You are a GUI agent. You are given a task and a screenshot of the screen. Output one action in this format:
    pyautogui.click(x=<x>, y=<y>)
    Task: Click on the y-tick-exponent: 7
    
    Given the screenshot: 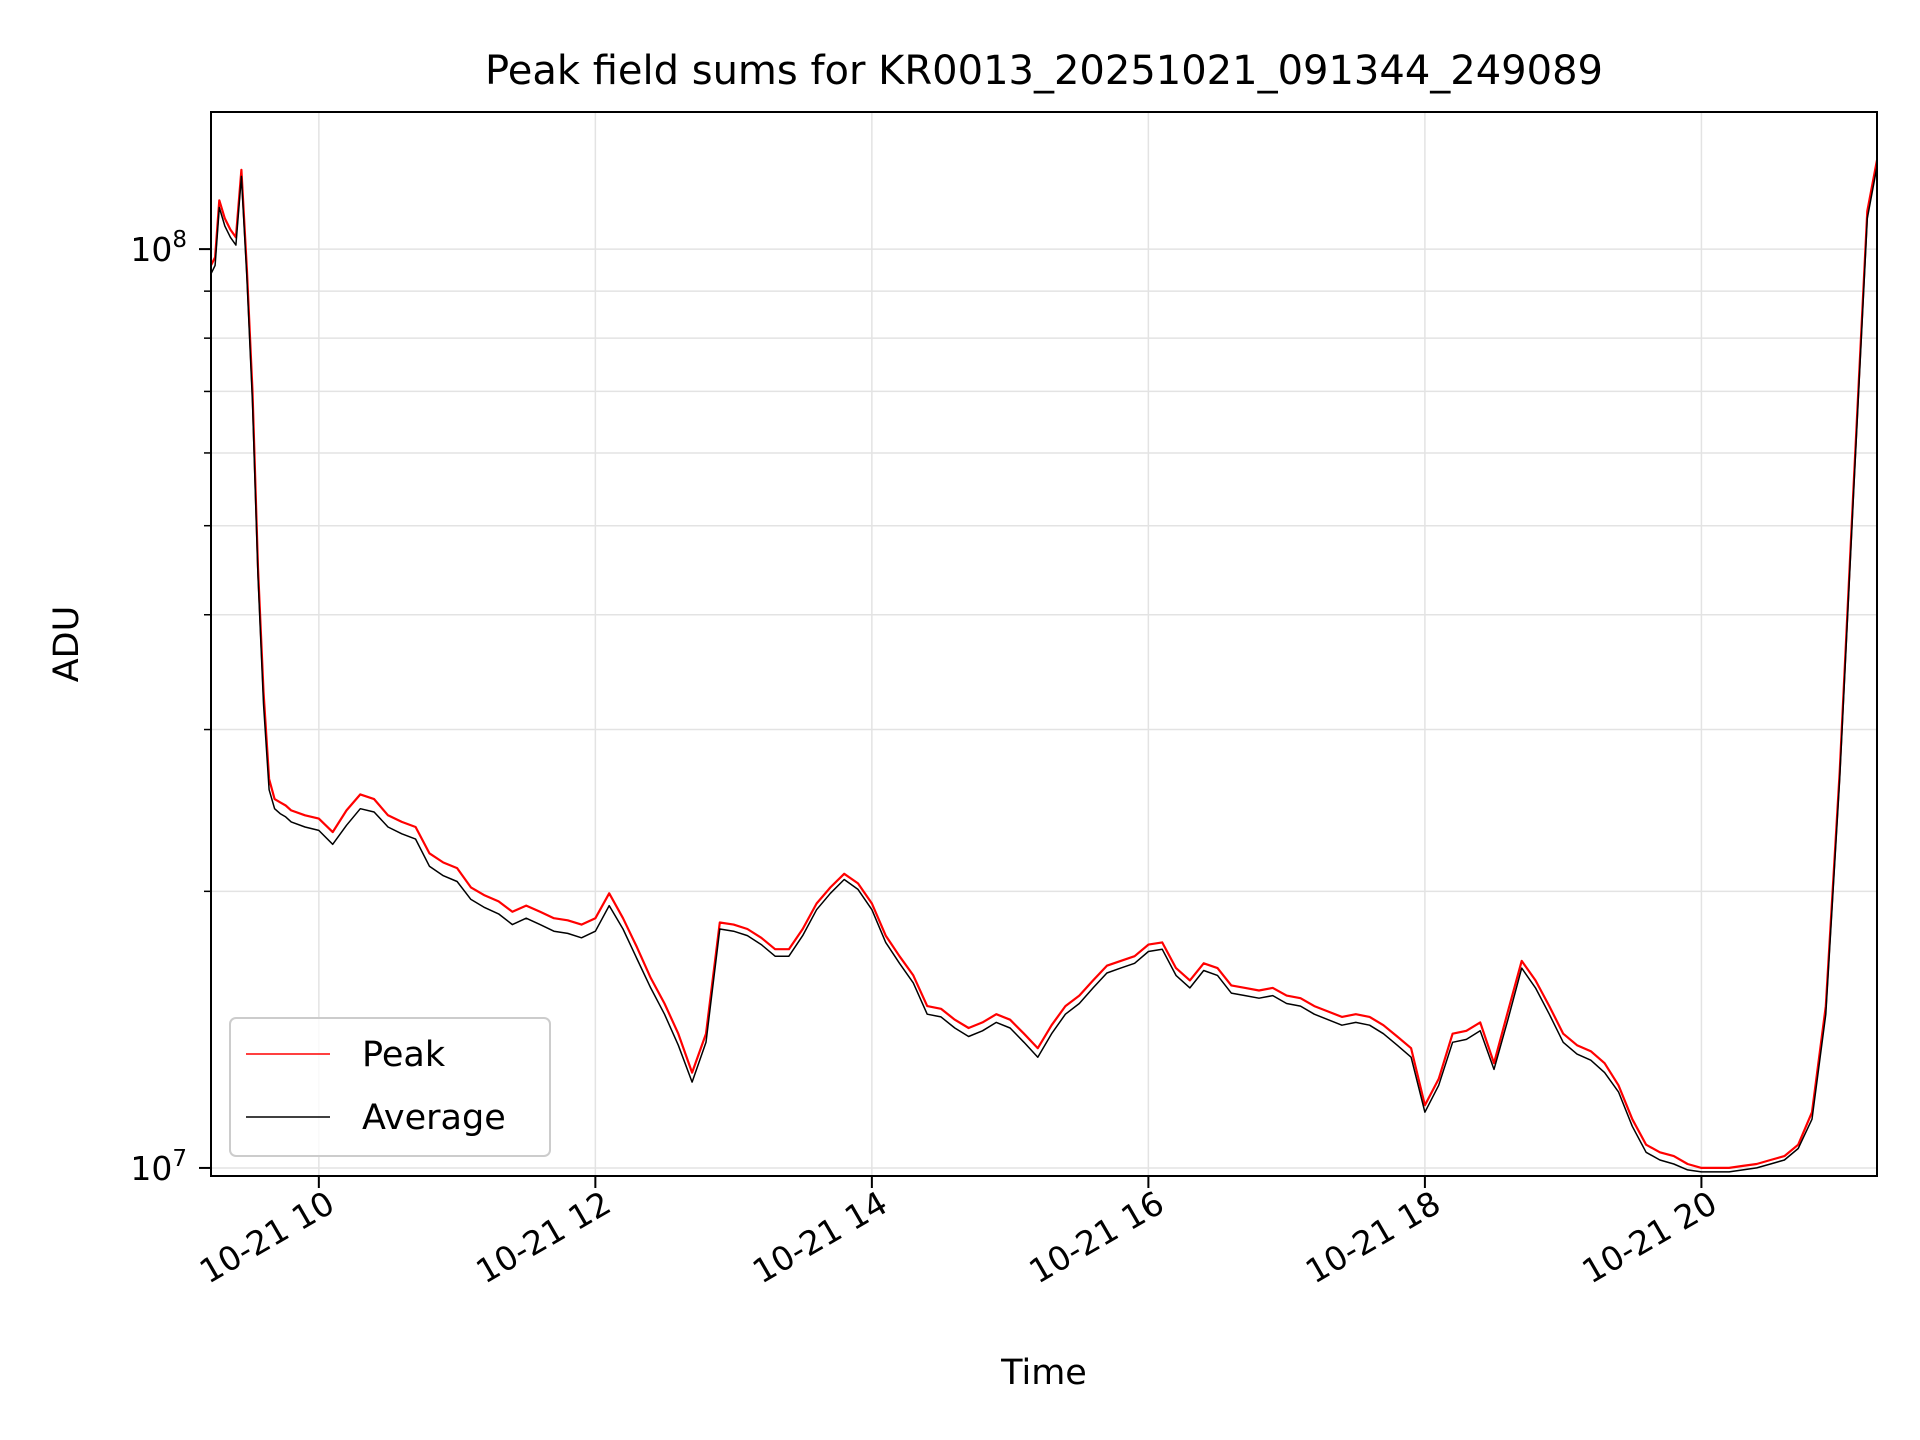 What is the action you would take?
    pyautogui.click(x=179, y=1159)
    